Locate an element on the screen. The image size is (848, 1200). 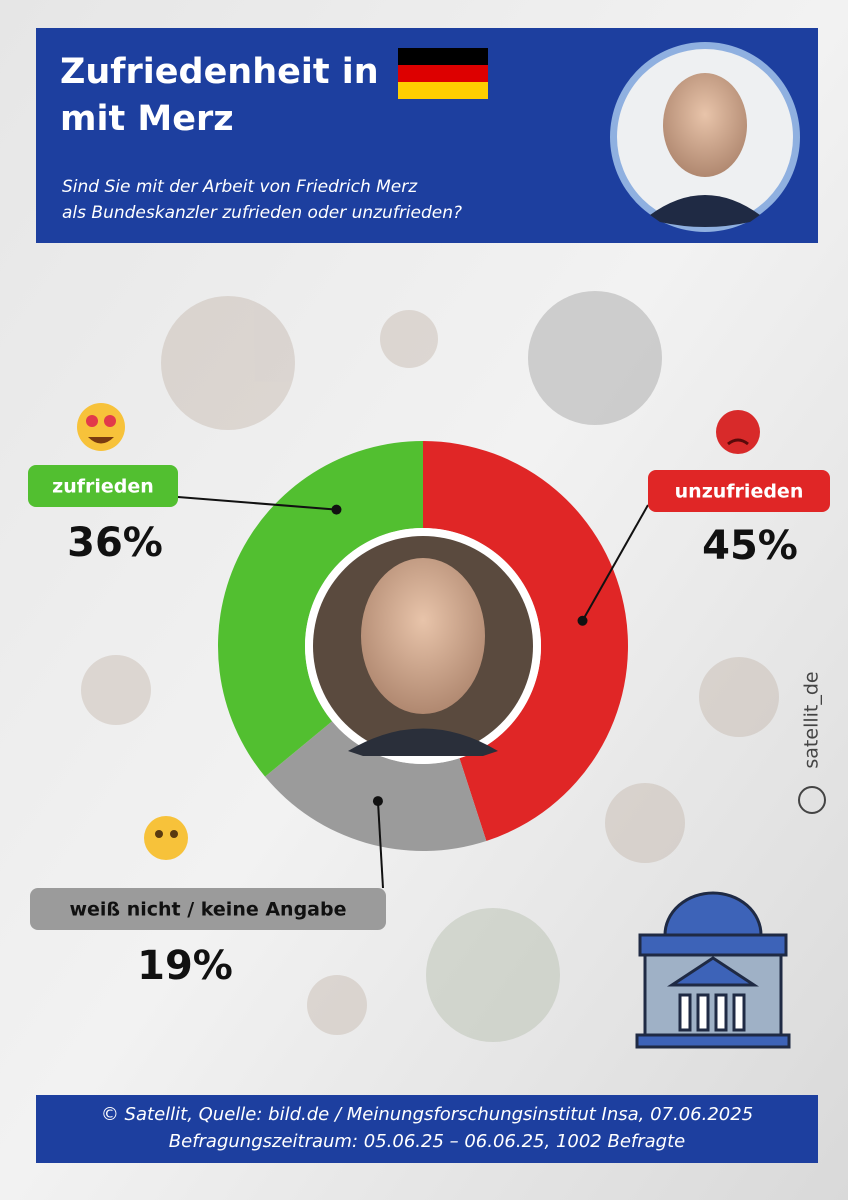
emoji-thinking is located at coordinates (166, 838).